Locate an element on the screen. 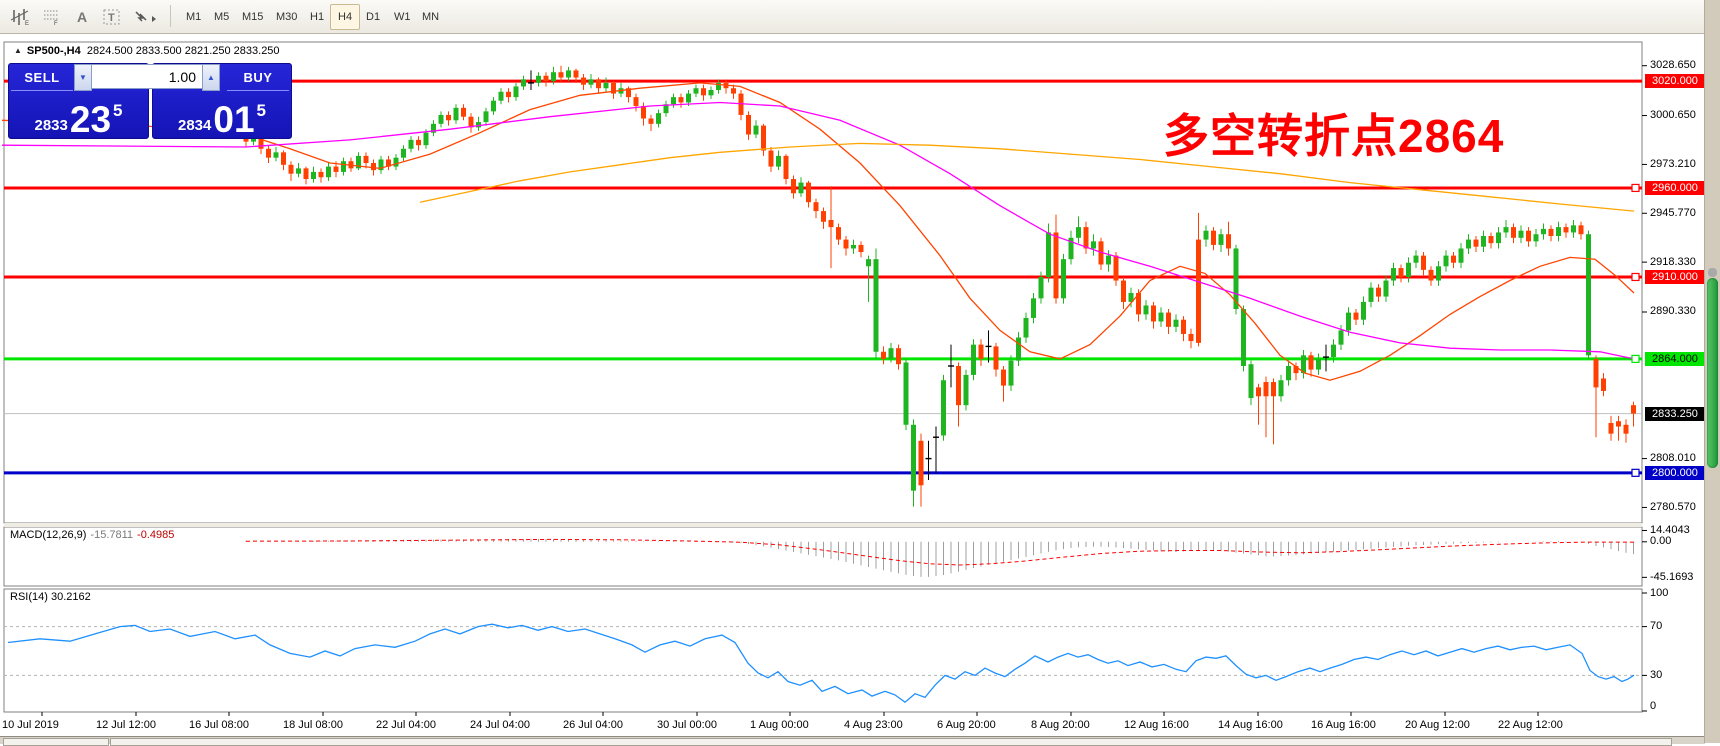  macd-signal-line is located at coordinates (940, 552).